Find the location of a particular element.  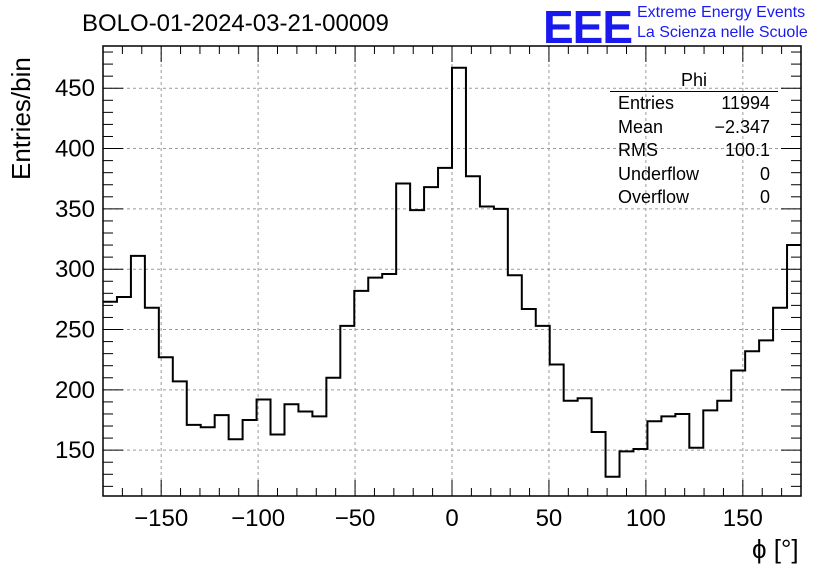

x-tick-label: −150 is located at coordinates (161, 518).